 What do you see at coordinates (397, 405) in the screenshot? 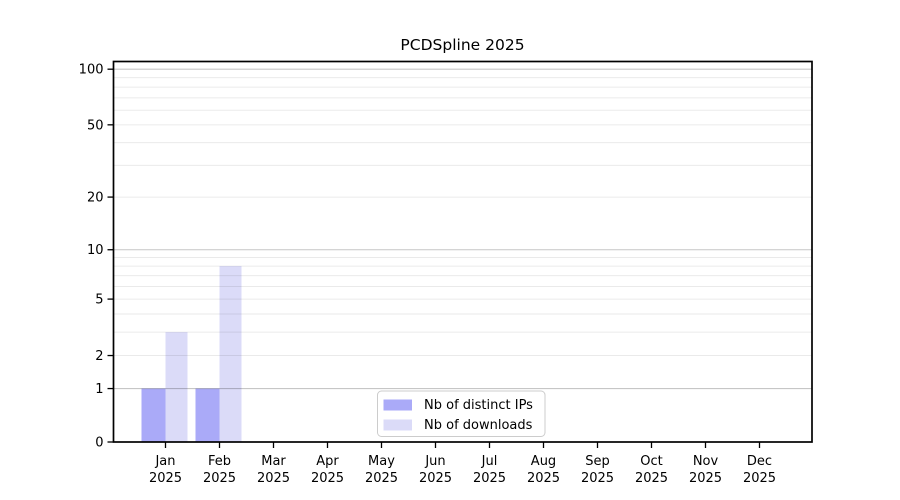
I see `legend-swatch-distinct-ips` at bounding box center [397, 405].